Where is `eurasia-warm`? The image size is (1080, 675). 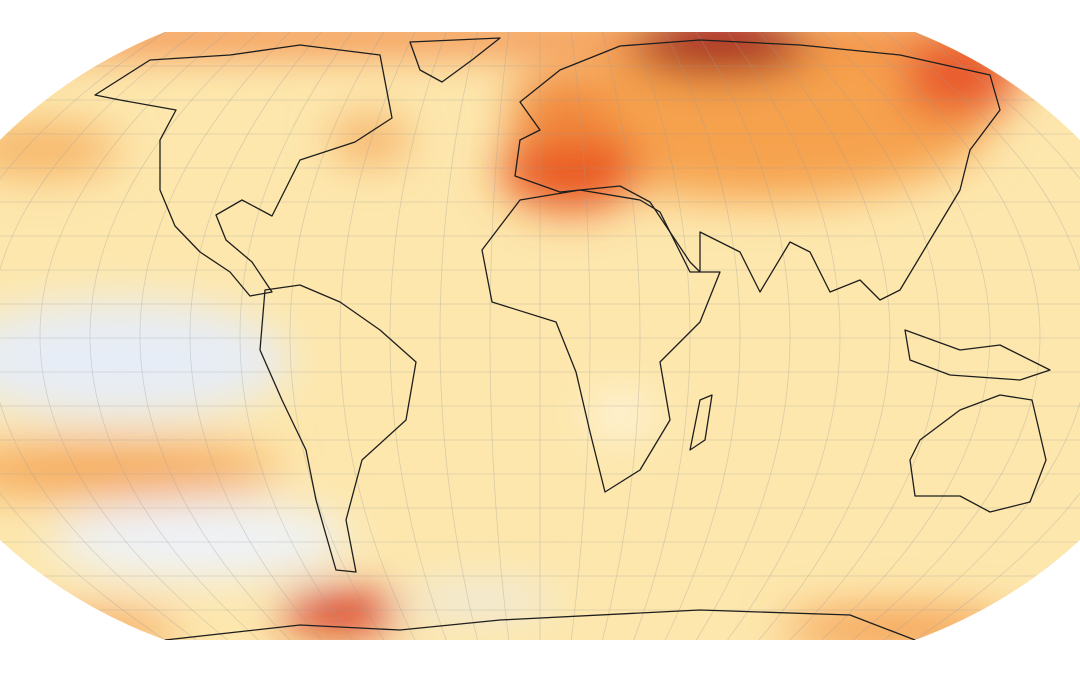 eurasia-warm is located at coordinates (760, 120).